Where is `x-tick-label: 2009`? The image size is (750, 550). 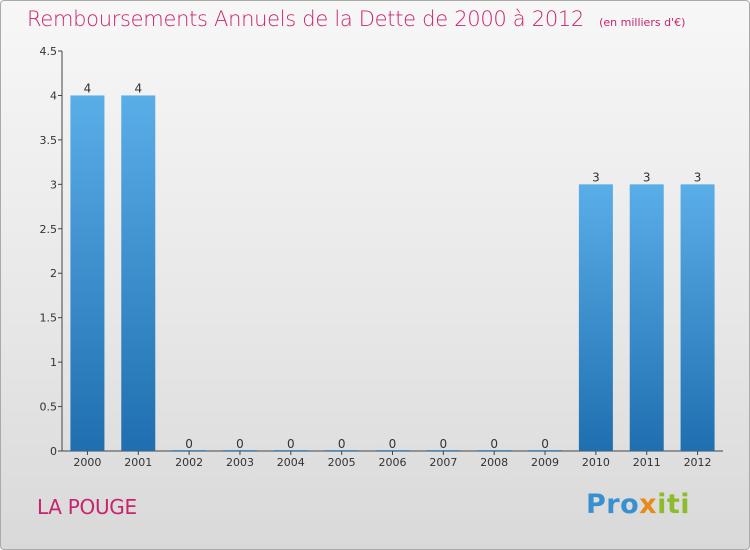
x-tick-label: 2009 is located at coordinates (545, 462).